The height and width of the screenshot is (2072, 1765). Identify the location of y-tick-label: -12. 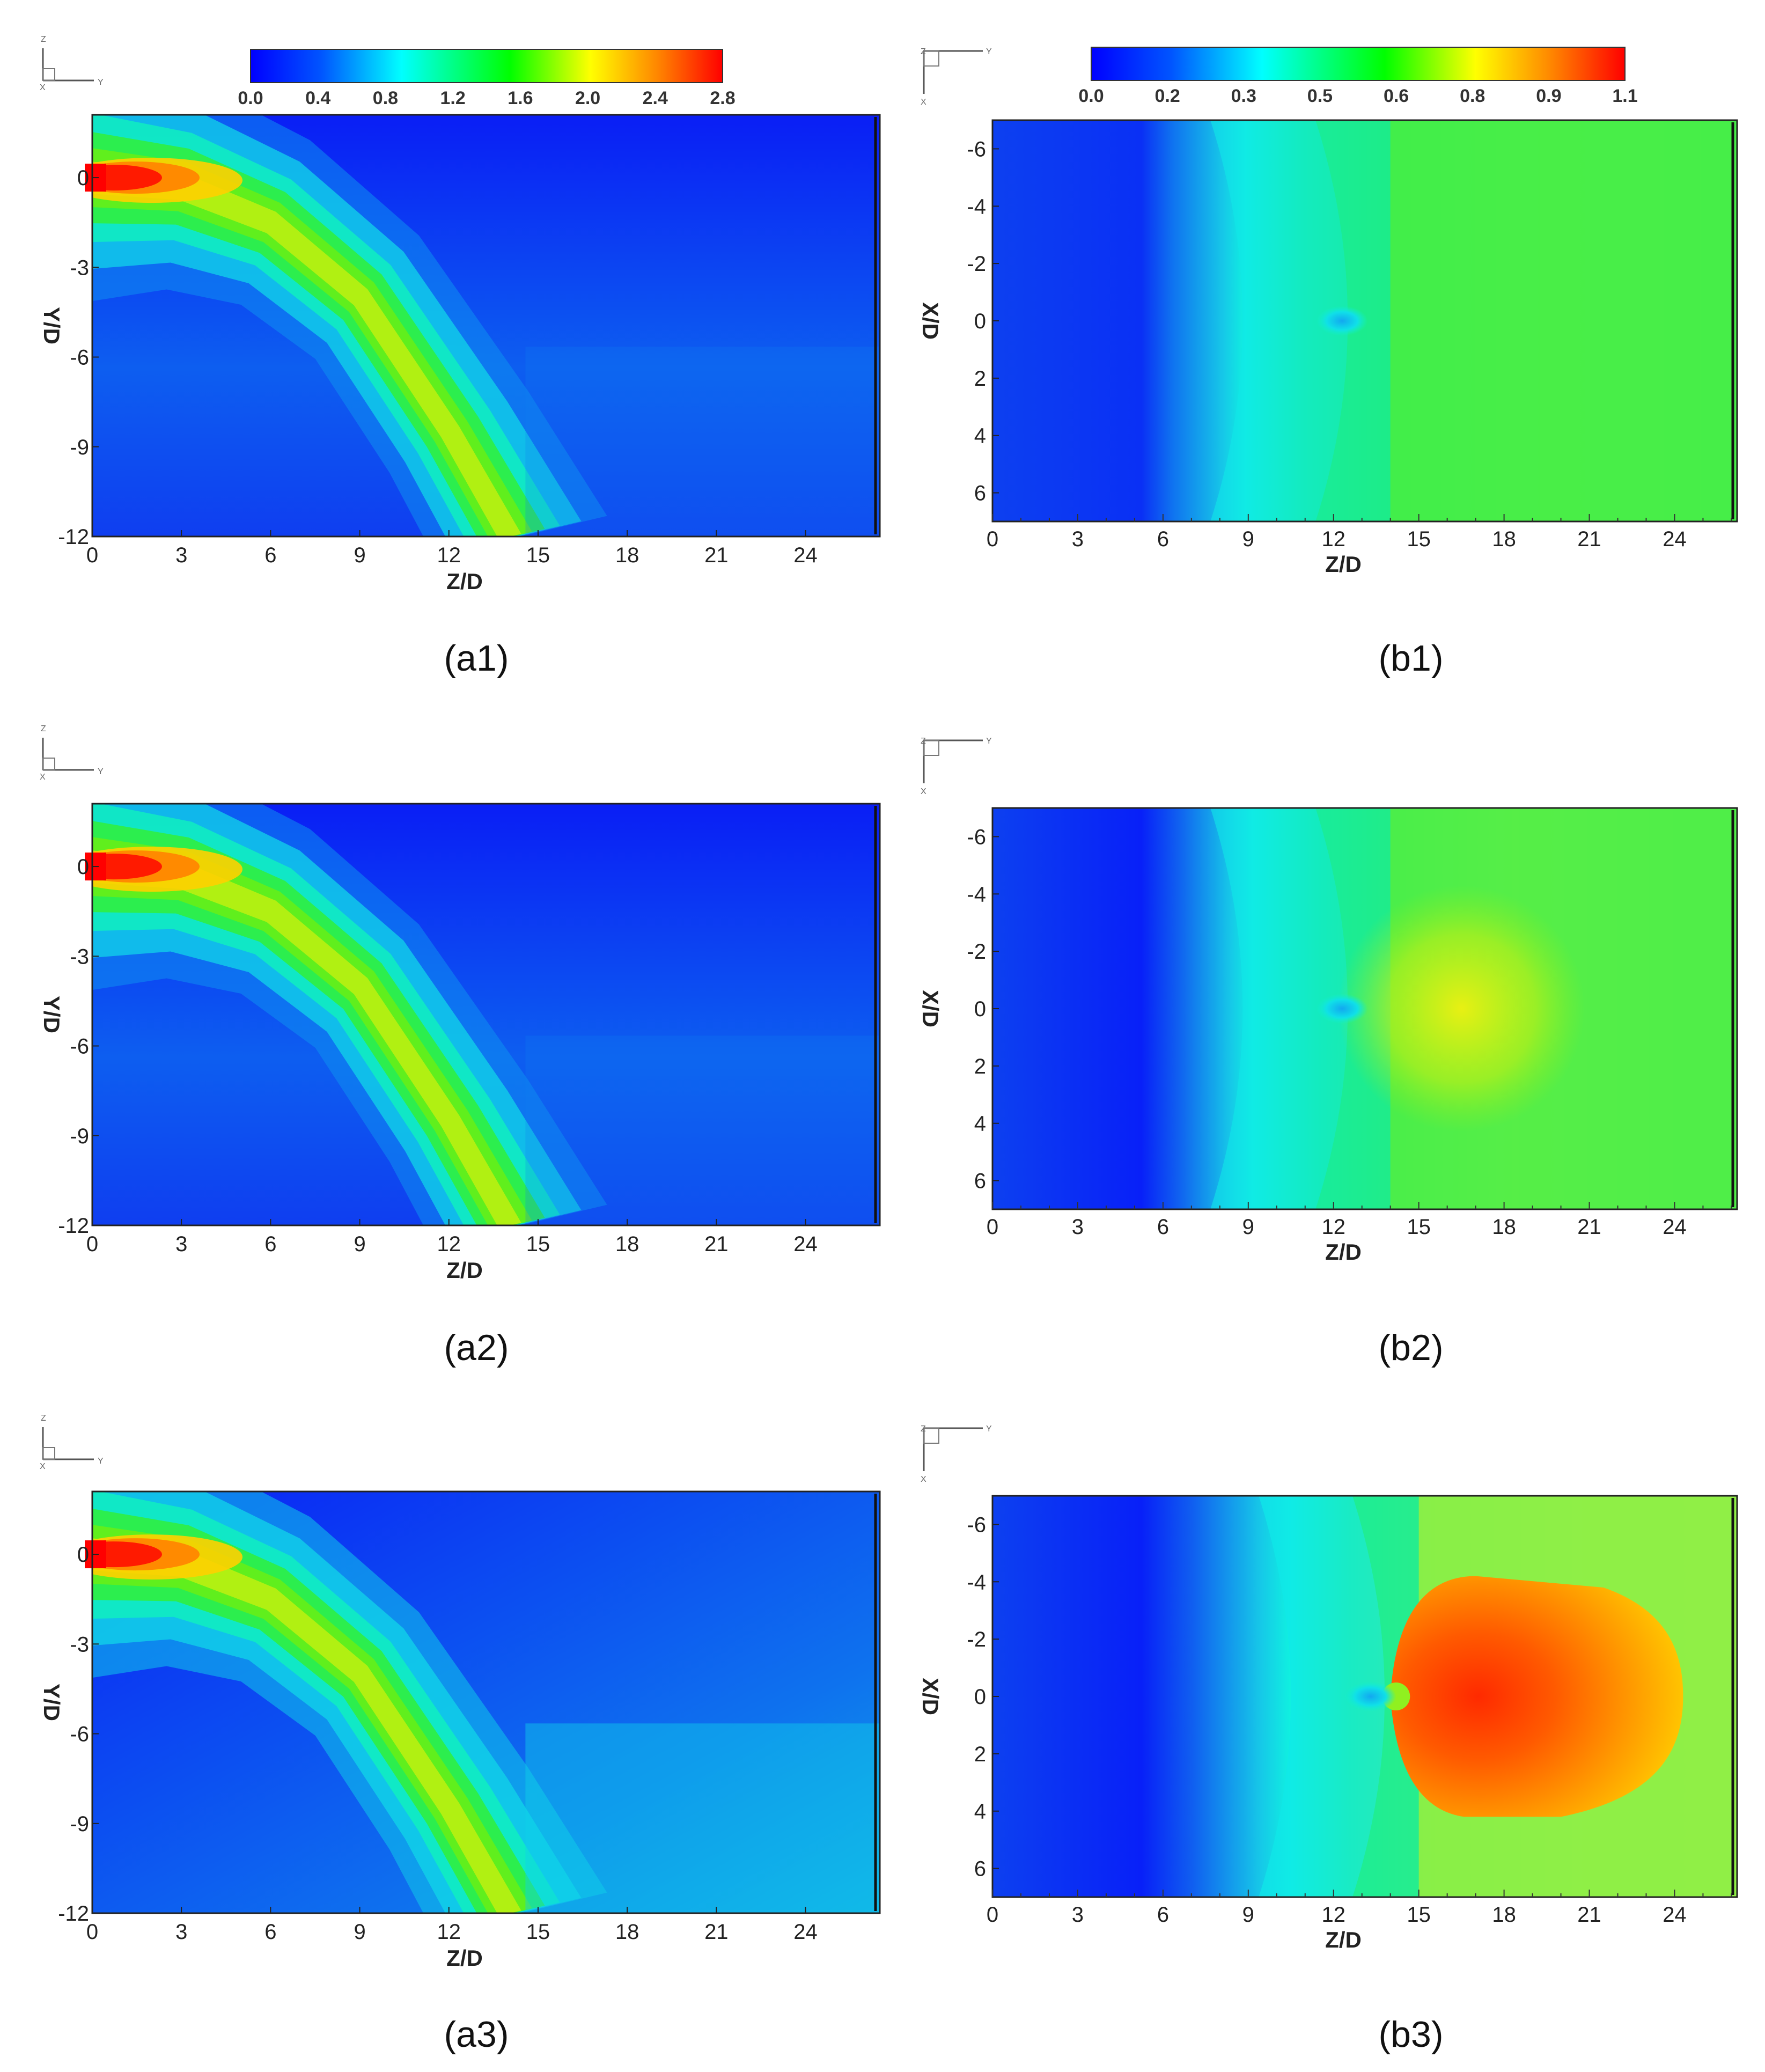
(73, 1226).